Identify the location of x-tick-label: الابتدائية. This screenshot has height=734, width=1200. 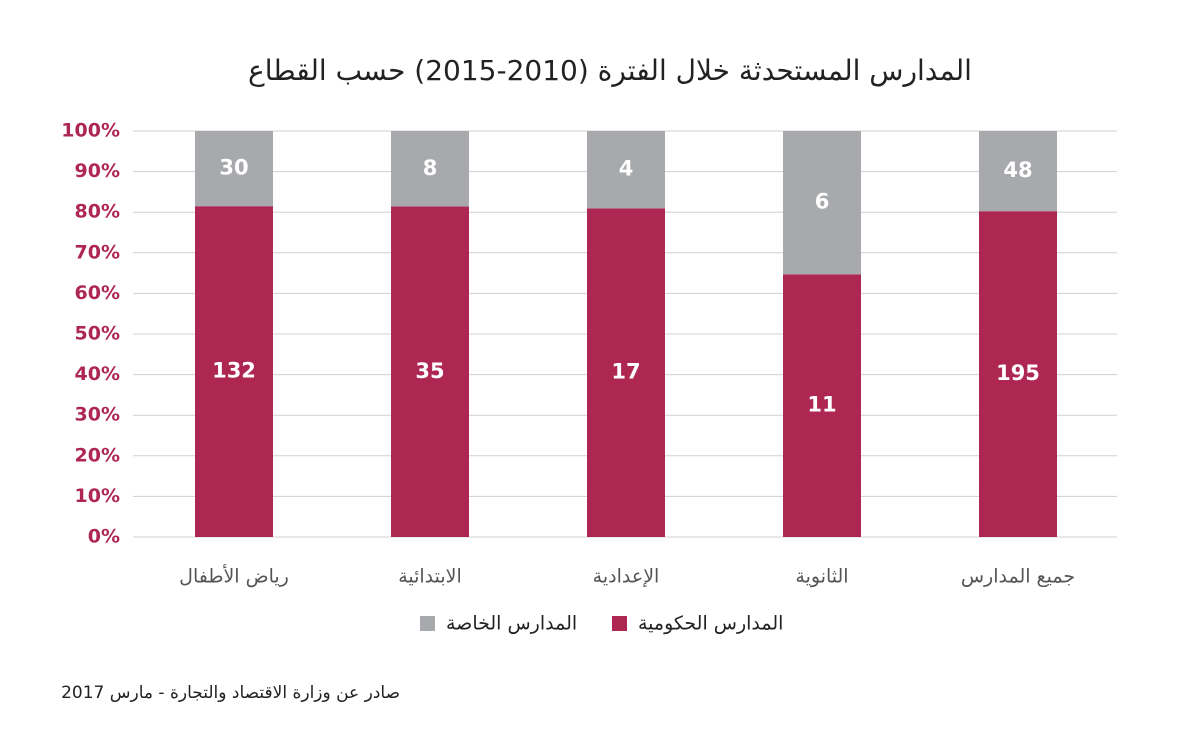
(430, 577).